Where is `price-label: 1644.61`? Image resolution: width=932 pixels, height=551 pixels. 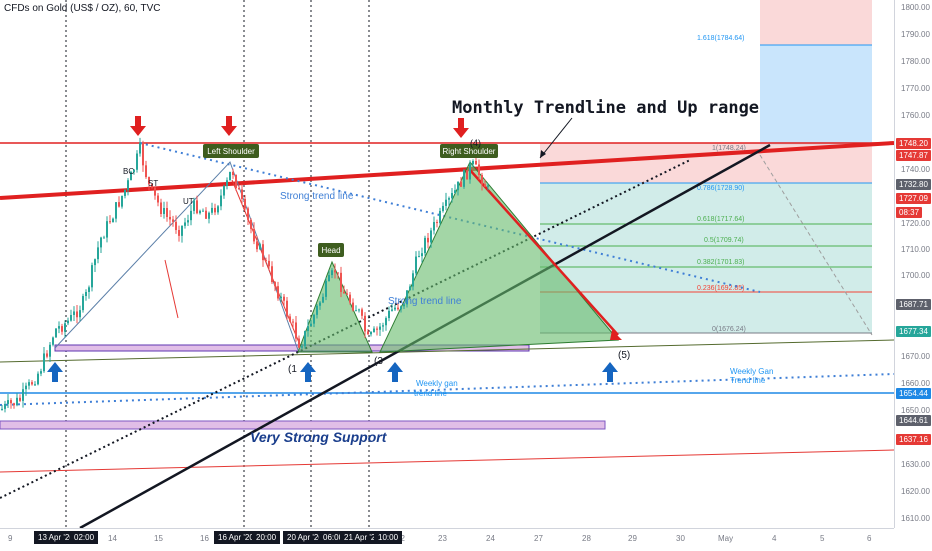
price-label: 1644.61 is located at coordinates (913, 420).